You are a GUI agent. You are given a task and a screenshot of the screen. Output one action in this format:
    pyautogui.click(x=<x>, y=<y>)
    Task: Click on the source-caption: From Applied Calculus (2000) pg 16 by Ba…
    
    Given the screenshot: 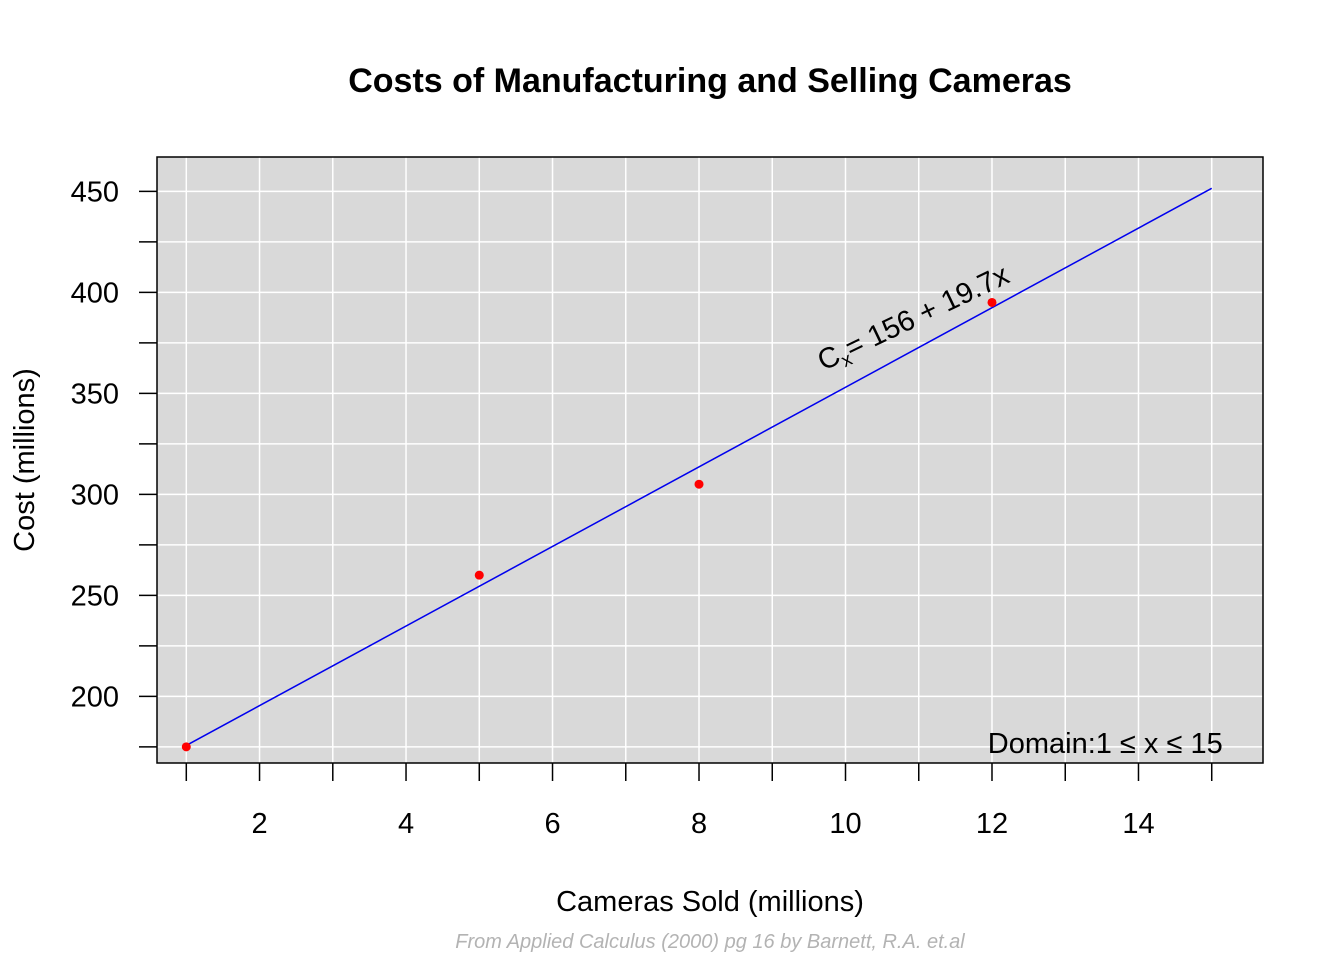 What is the action you would take?
    pyautogui.click(x=710, y=942)
    